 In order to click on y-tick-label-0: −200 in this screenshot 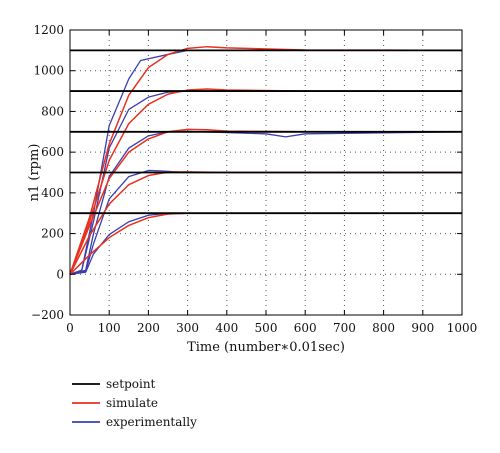, I will do `click(47, 315)`.